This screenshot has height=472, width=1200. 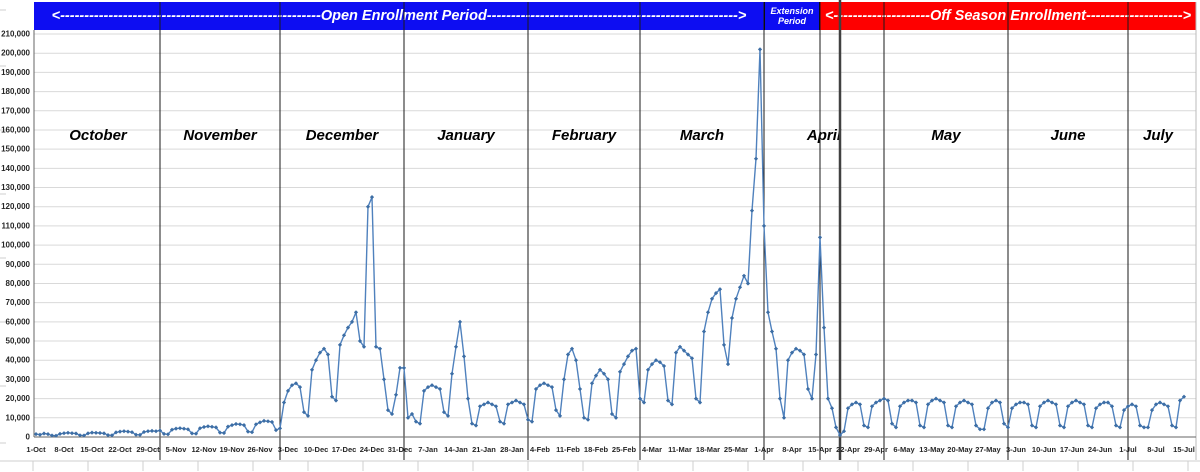 I want to click on y-axis-tick-label: 30,000, so click(x=18, y=379).